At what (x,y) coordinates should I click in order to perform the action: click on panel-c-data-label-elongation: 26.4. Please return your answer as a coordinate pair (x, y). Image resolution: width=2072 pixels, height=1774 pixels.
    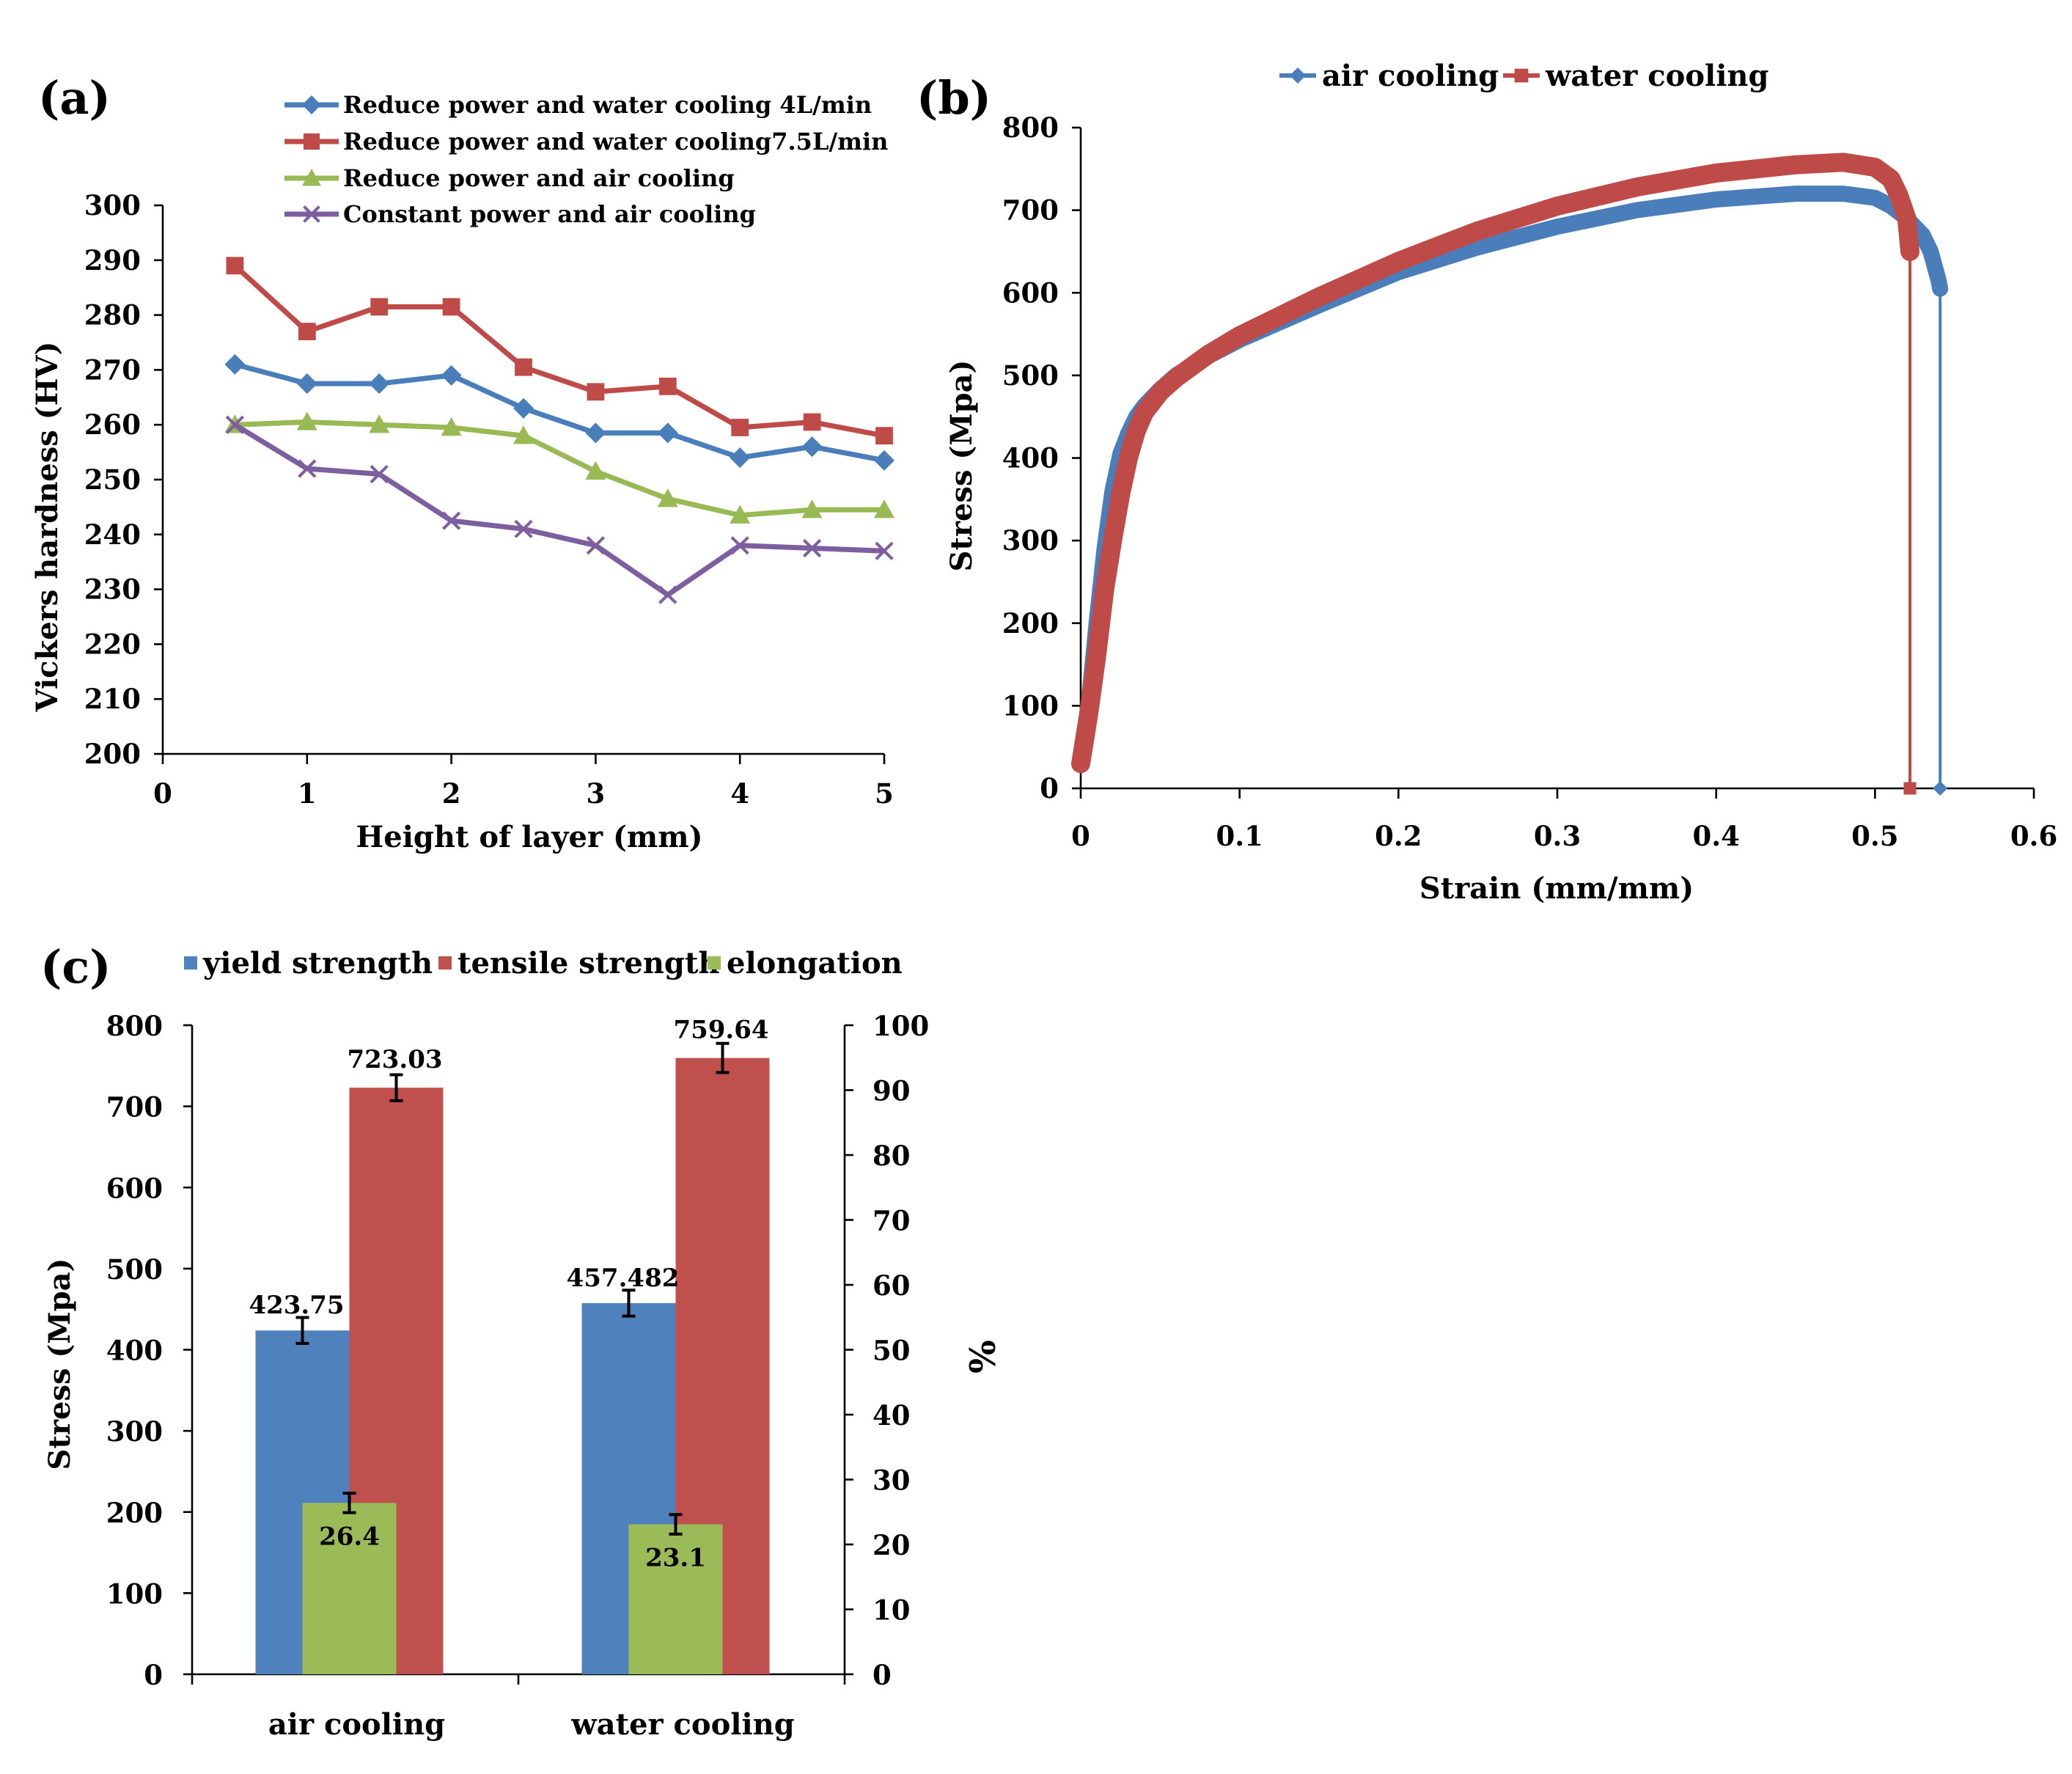
    Looking at the image, I should click on (349, 1536).